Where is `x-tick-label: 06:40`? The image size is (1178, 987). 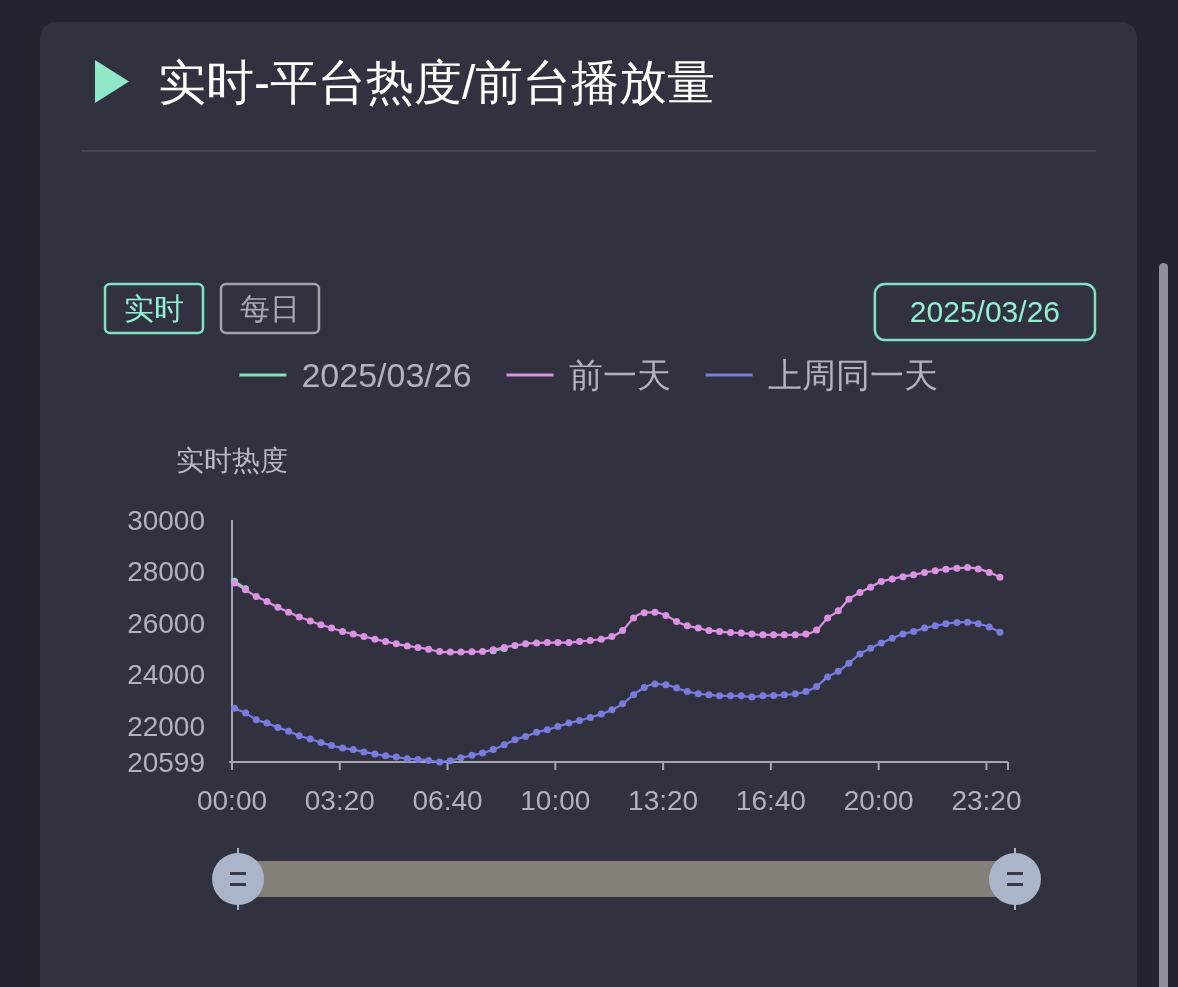 x-tick-label: 06:40 is located at coordinates (447, 800).